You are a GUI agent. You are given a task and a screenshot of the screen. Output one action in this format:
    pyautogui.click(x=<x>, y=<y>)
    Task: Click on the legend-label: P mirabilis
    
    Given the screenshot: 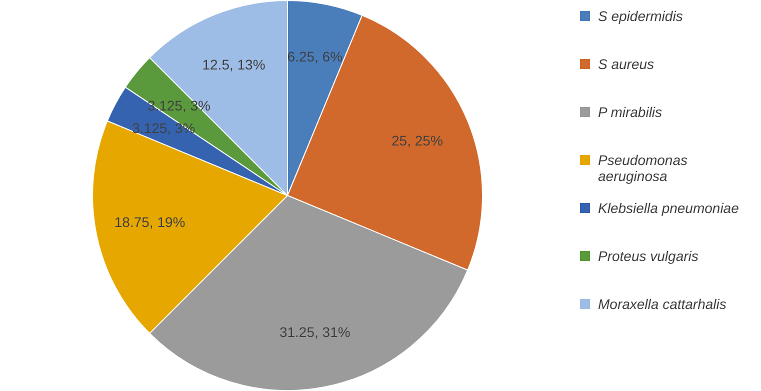 What is the action you would take?
    pyautogui.click(x=630, y=112)
    